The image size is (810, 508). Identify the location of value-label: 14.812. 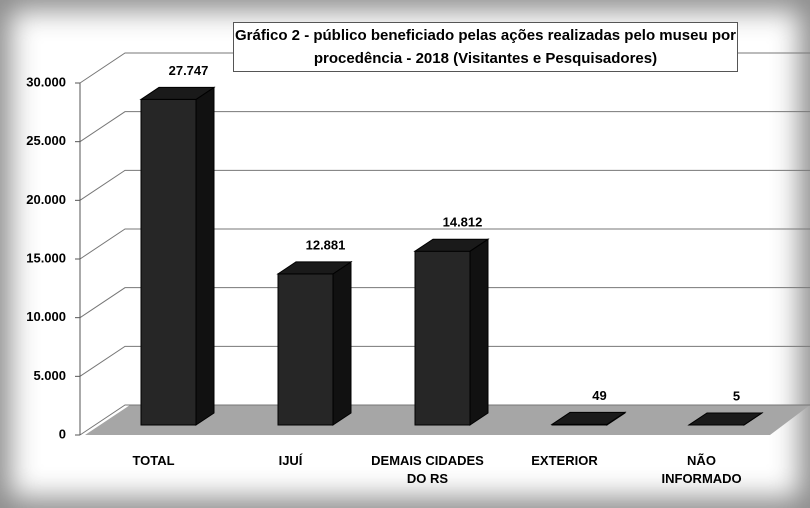
(463, 222).